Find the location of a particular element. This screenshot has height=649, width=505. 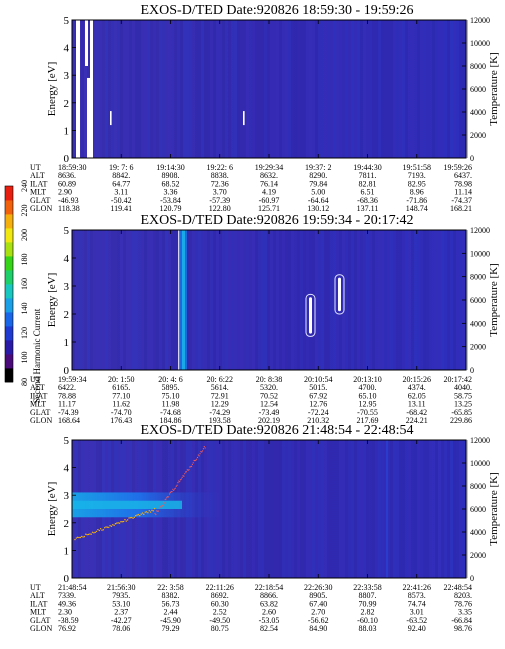

y-tick-label: 3 is located at coordinates (67, 76).